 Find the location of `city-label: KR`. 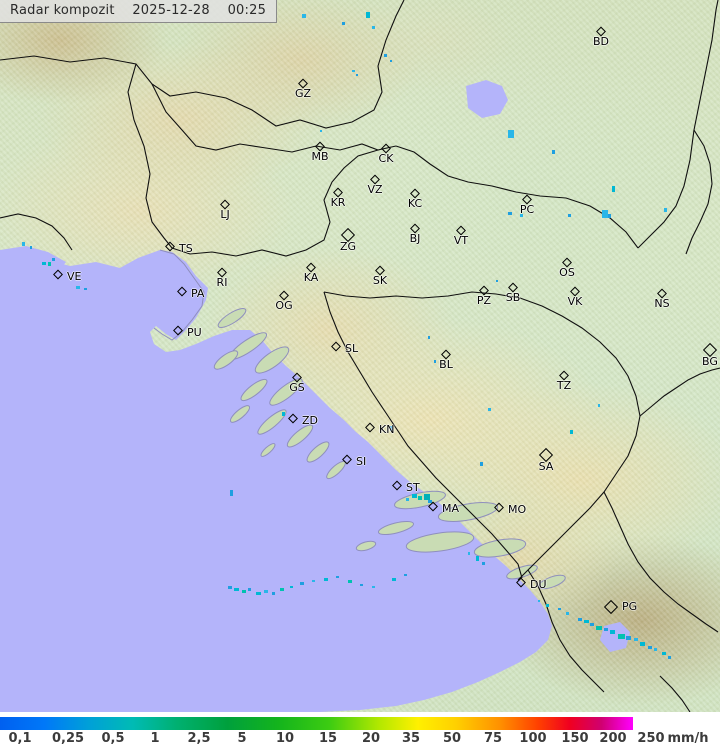

city-label: KR is located at coordinates (338, 202).